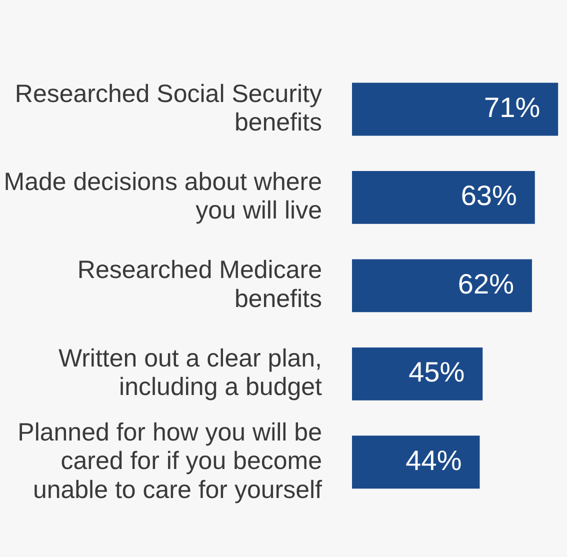 This screenshot has height=557, width=567. What do you see at coordinates (170, 461) in the screenshot?
I see `y-tick-label: Planned for how you will be cared for if you become unable to care for yourself` at bounding box center [170, 461].